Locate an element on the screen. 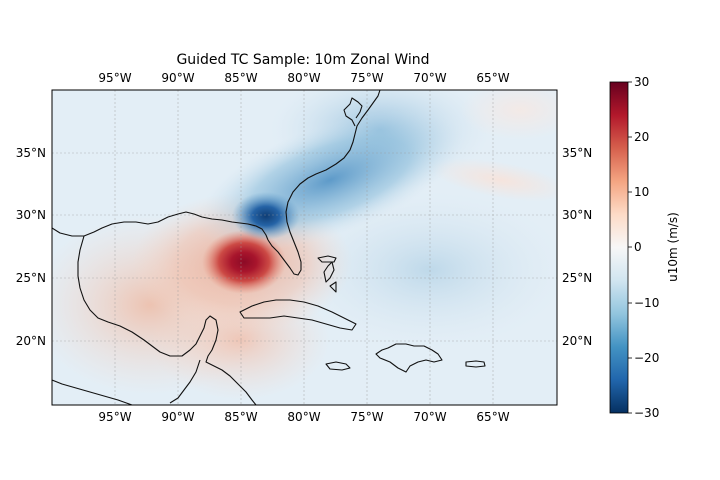 This screenshot has height=480, width=720. hispaniola-coastline is located at coordinates (409, 358).